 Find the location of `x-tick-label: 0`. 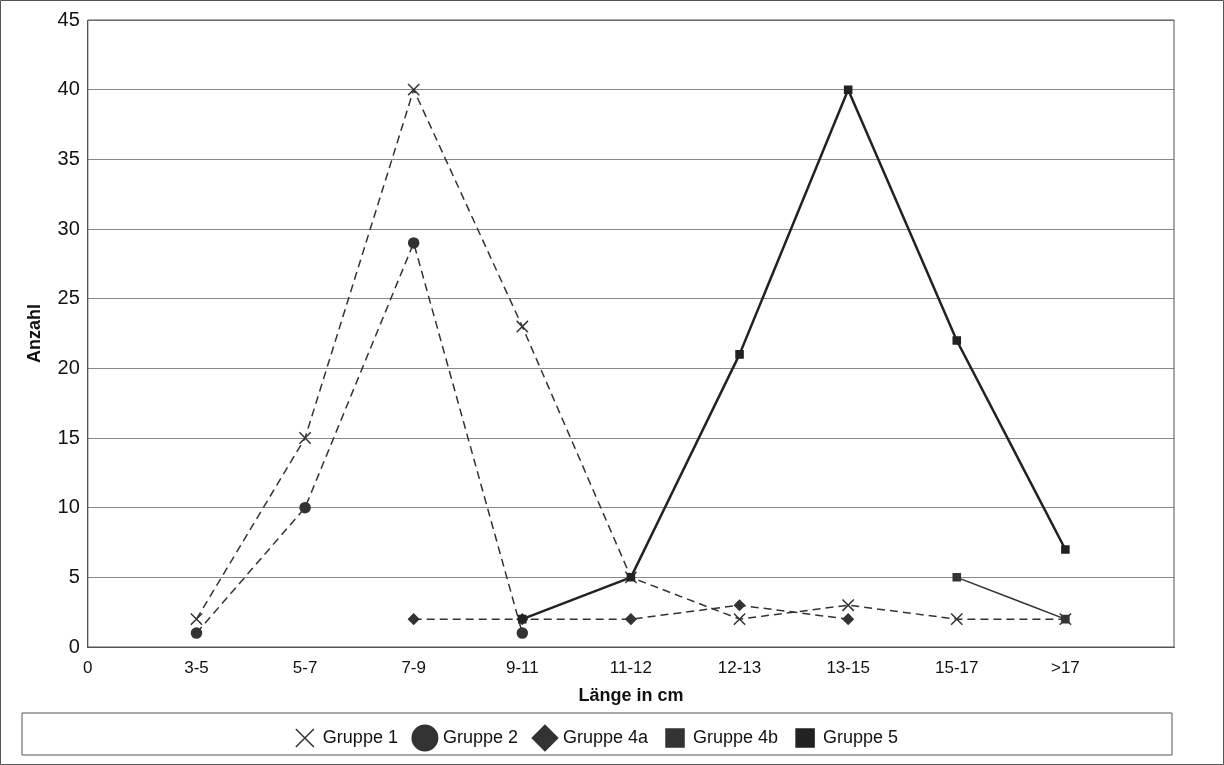

x-tick-label: 0 is located at coordinates (88, 667).